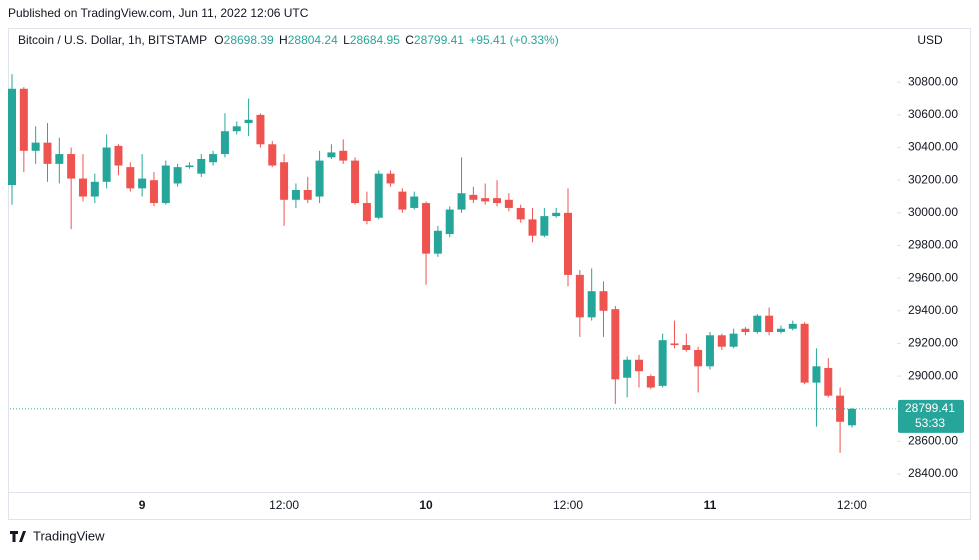 This screenshot has height=560, width=979. Describe the element at coordinates (346, 40) in the screenshot. I see `legend-label: L` at that location.